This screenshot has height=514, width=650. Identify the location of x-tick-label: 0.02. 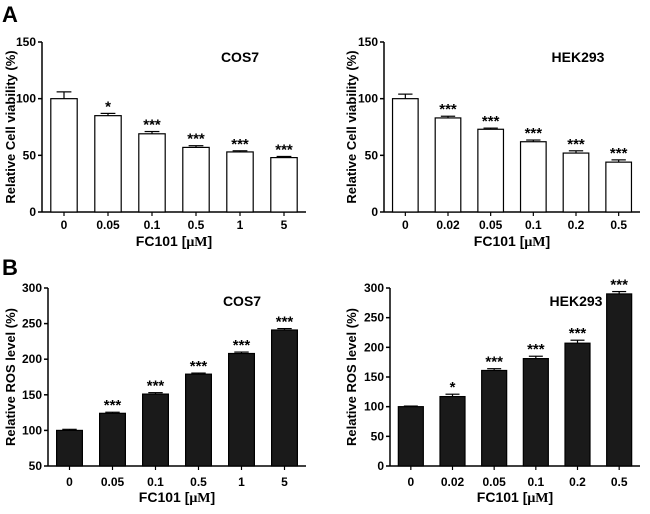
(453, 482).